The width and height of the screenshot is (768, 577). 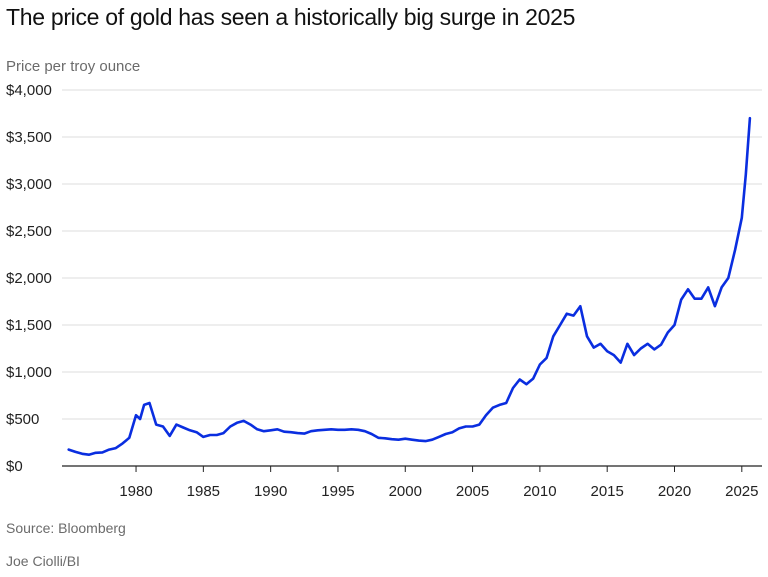 What do you see at coordinates (425, 441) in the screenshot?
I see `data-point-2001.5` at bounding box center [425, 441].